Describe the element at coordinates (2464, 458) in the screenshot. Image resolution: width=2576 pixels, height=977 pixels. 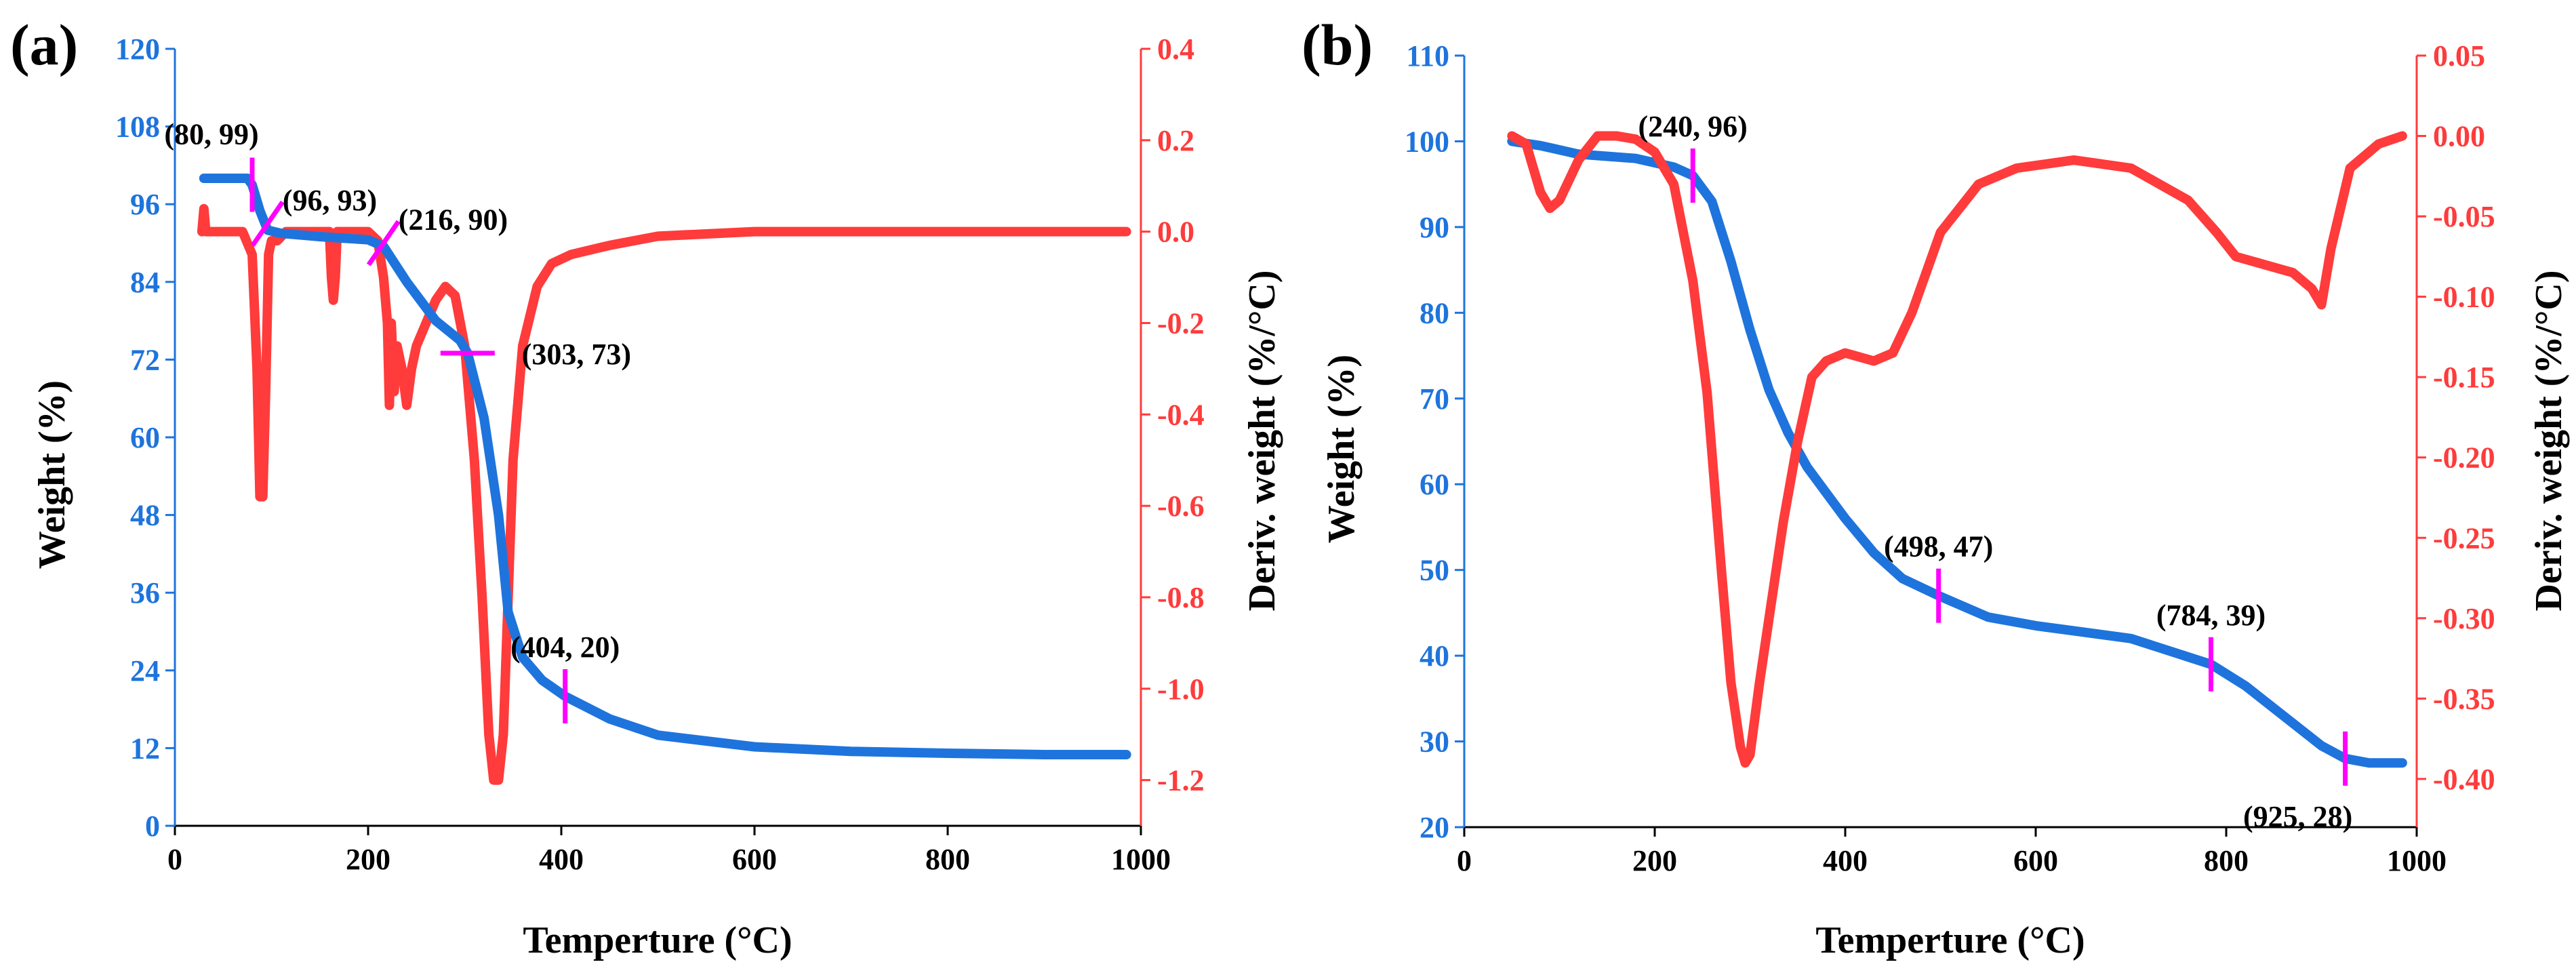
I see `y-right-tick-label: -0.20` at that location.